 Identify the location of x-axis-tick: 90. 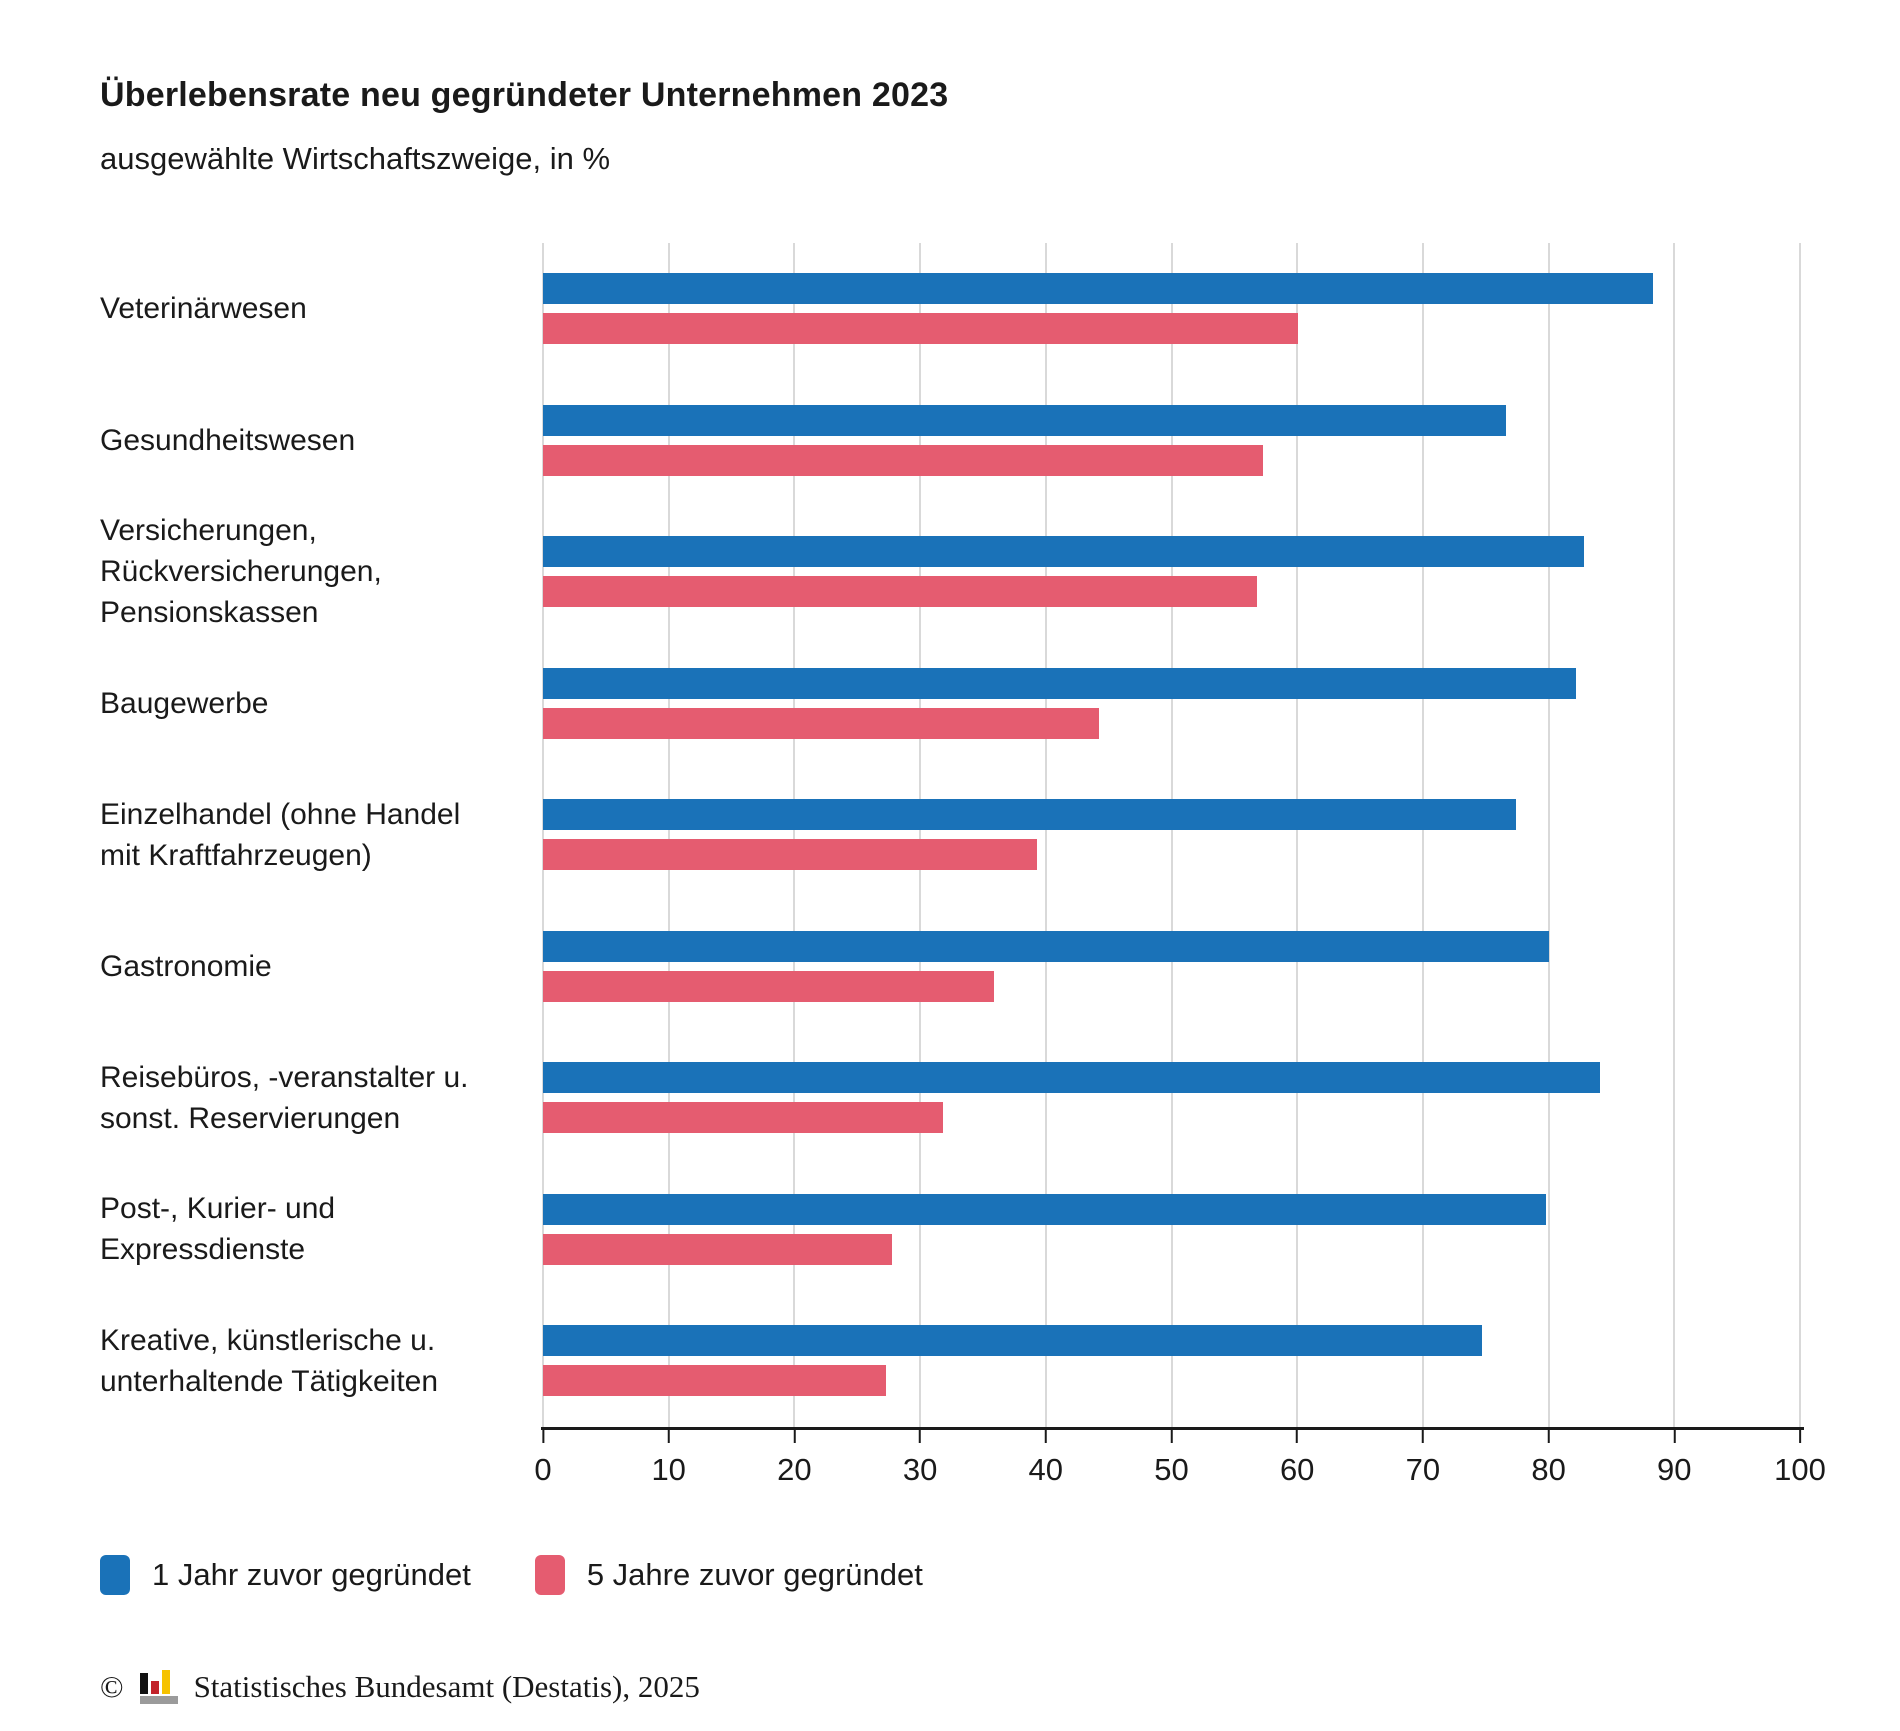
(1674, 1458).